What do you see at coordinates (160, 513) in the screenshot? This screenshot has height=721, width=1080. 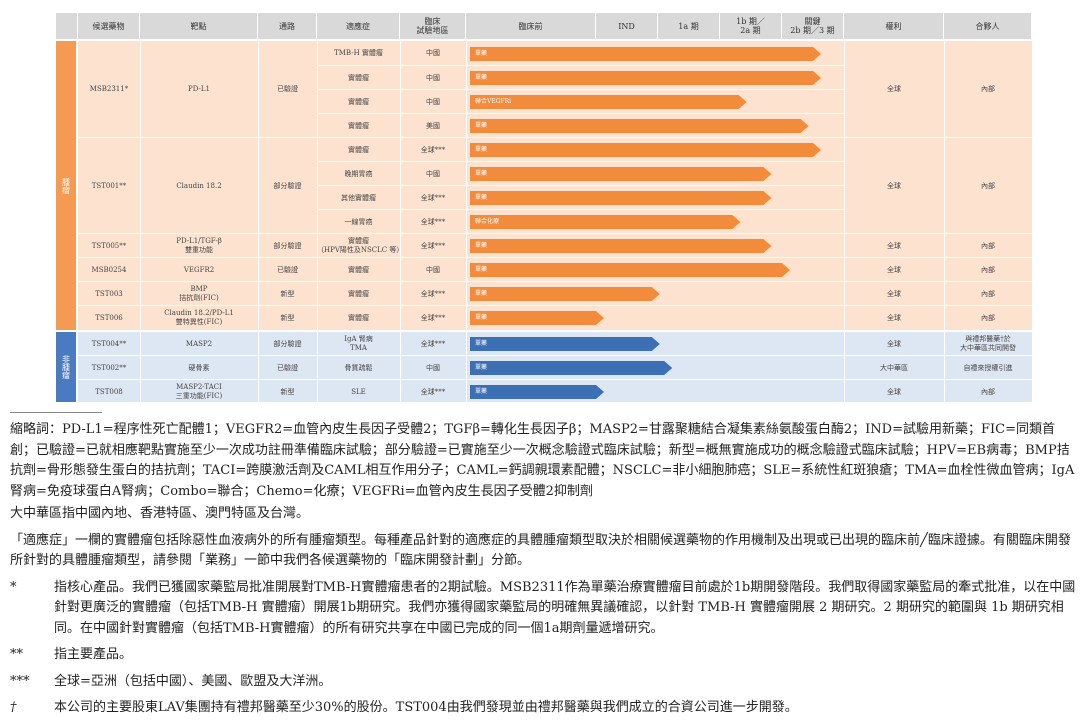 I see `greater-china-note: 大中華區指中國內地、香港特區、澳門特區及台灣。` at bounding box center [160, 513].